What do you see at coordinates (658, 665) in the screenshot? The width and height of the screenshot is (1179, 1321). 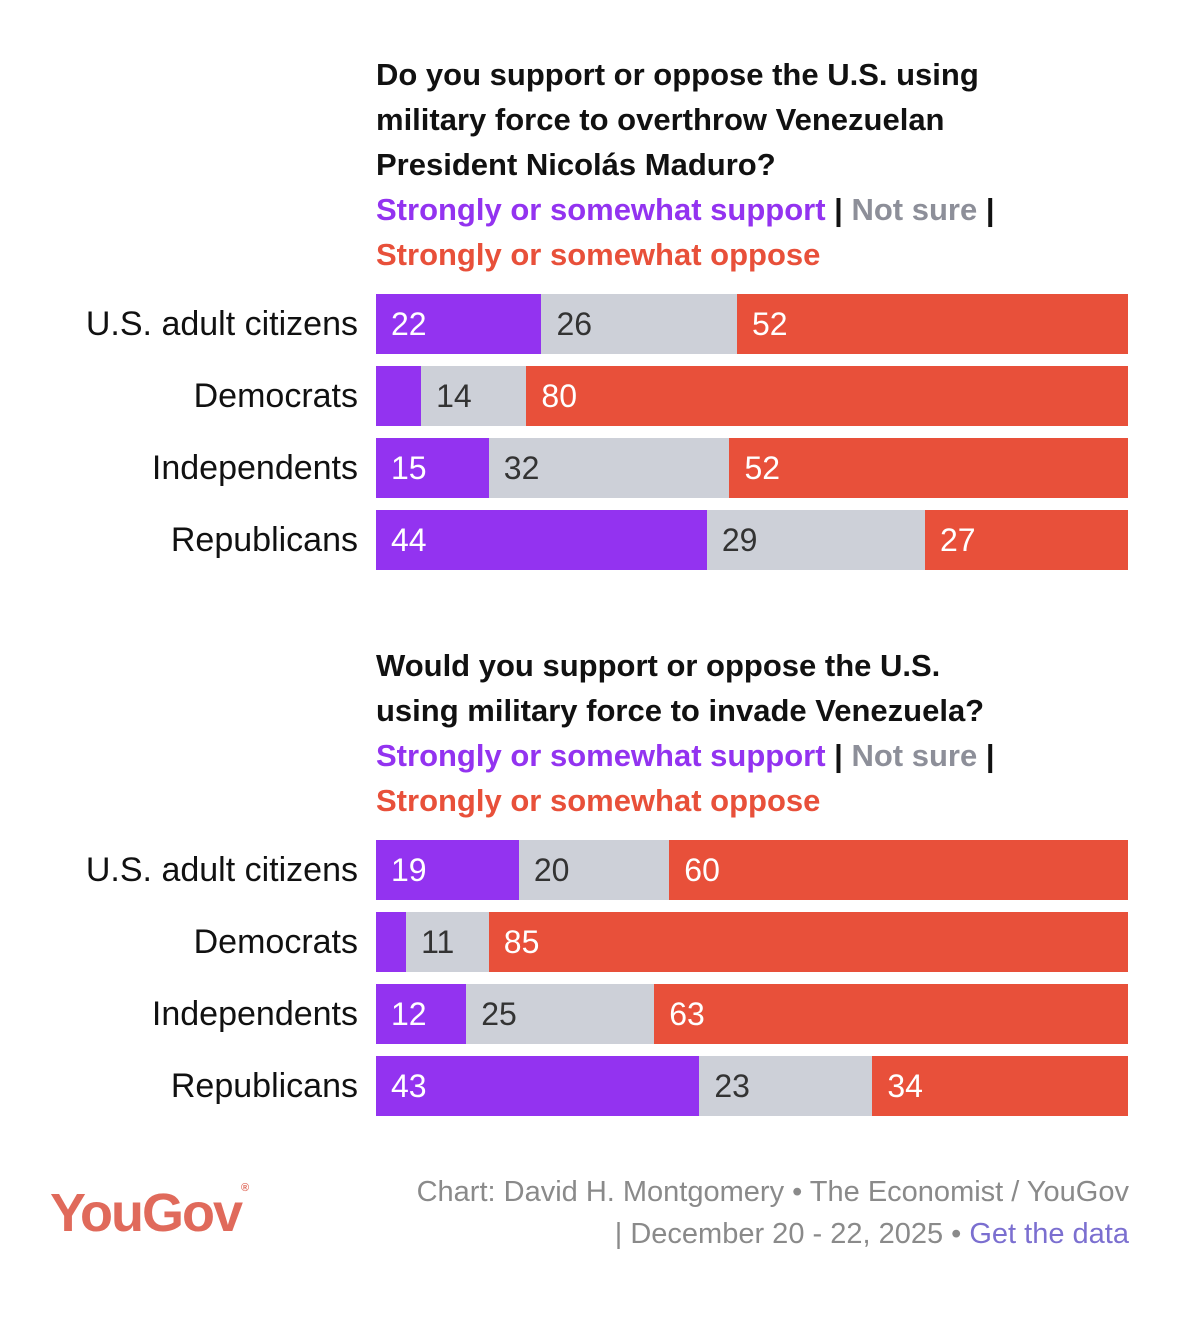 I see `title-line: Would you support or oppose the U.S.` at bounding box center [658, 665].